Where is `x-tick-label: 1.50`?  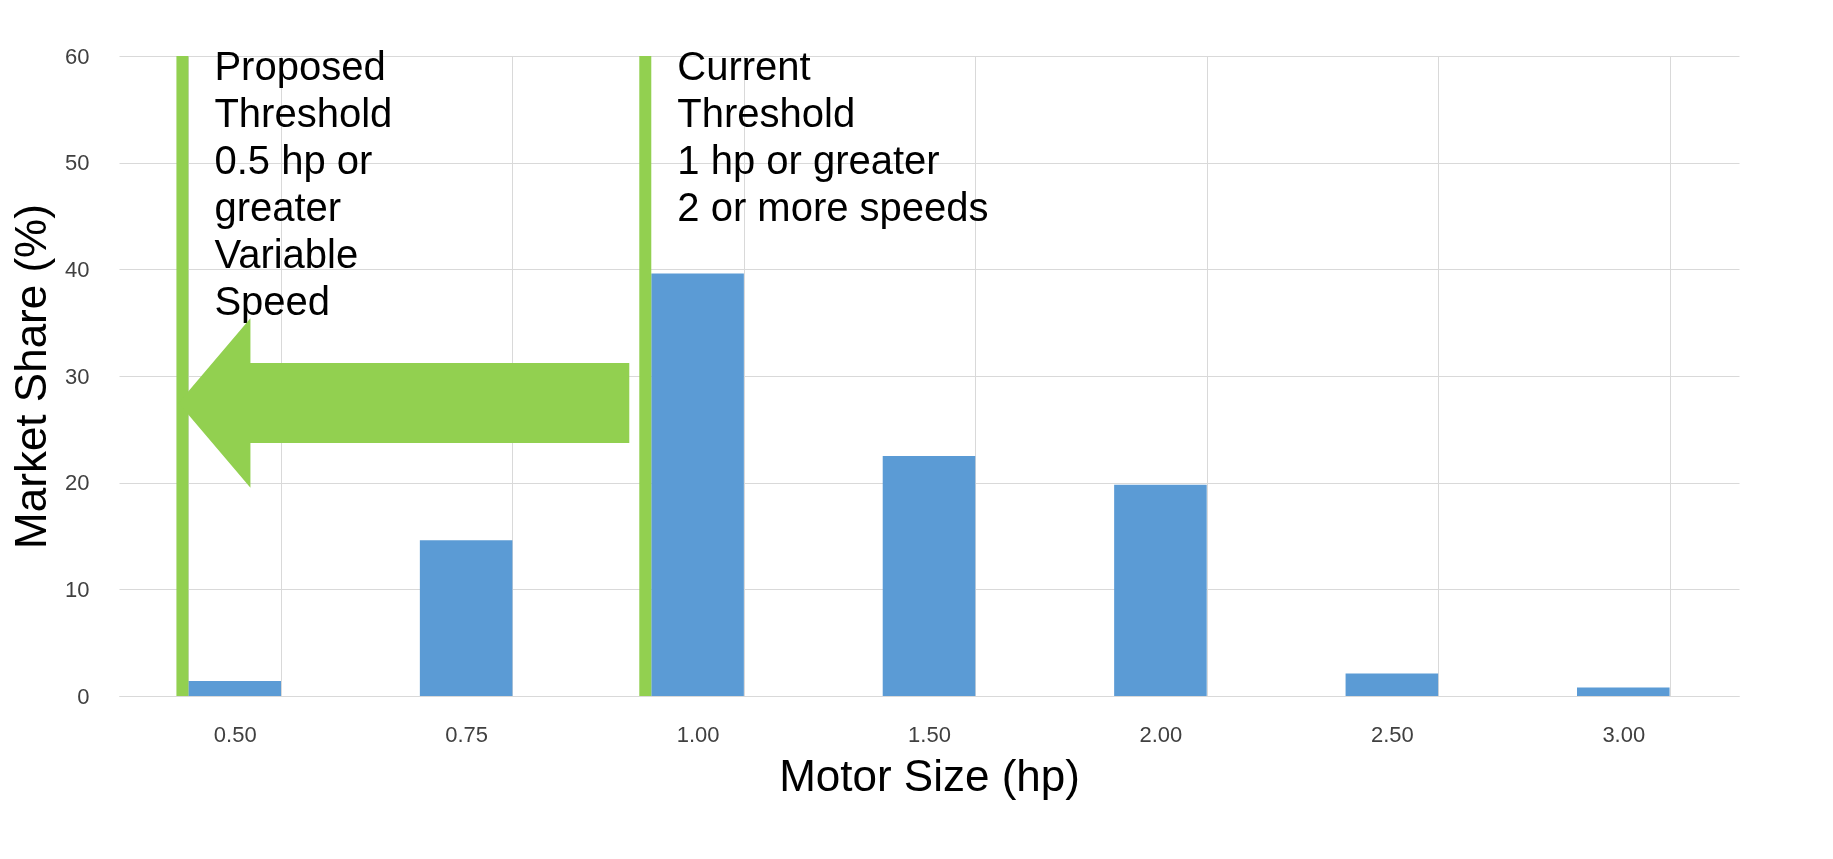 x-tick-label: 1.50 is located at coordinates (929, 734).